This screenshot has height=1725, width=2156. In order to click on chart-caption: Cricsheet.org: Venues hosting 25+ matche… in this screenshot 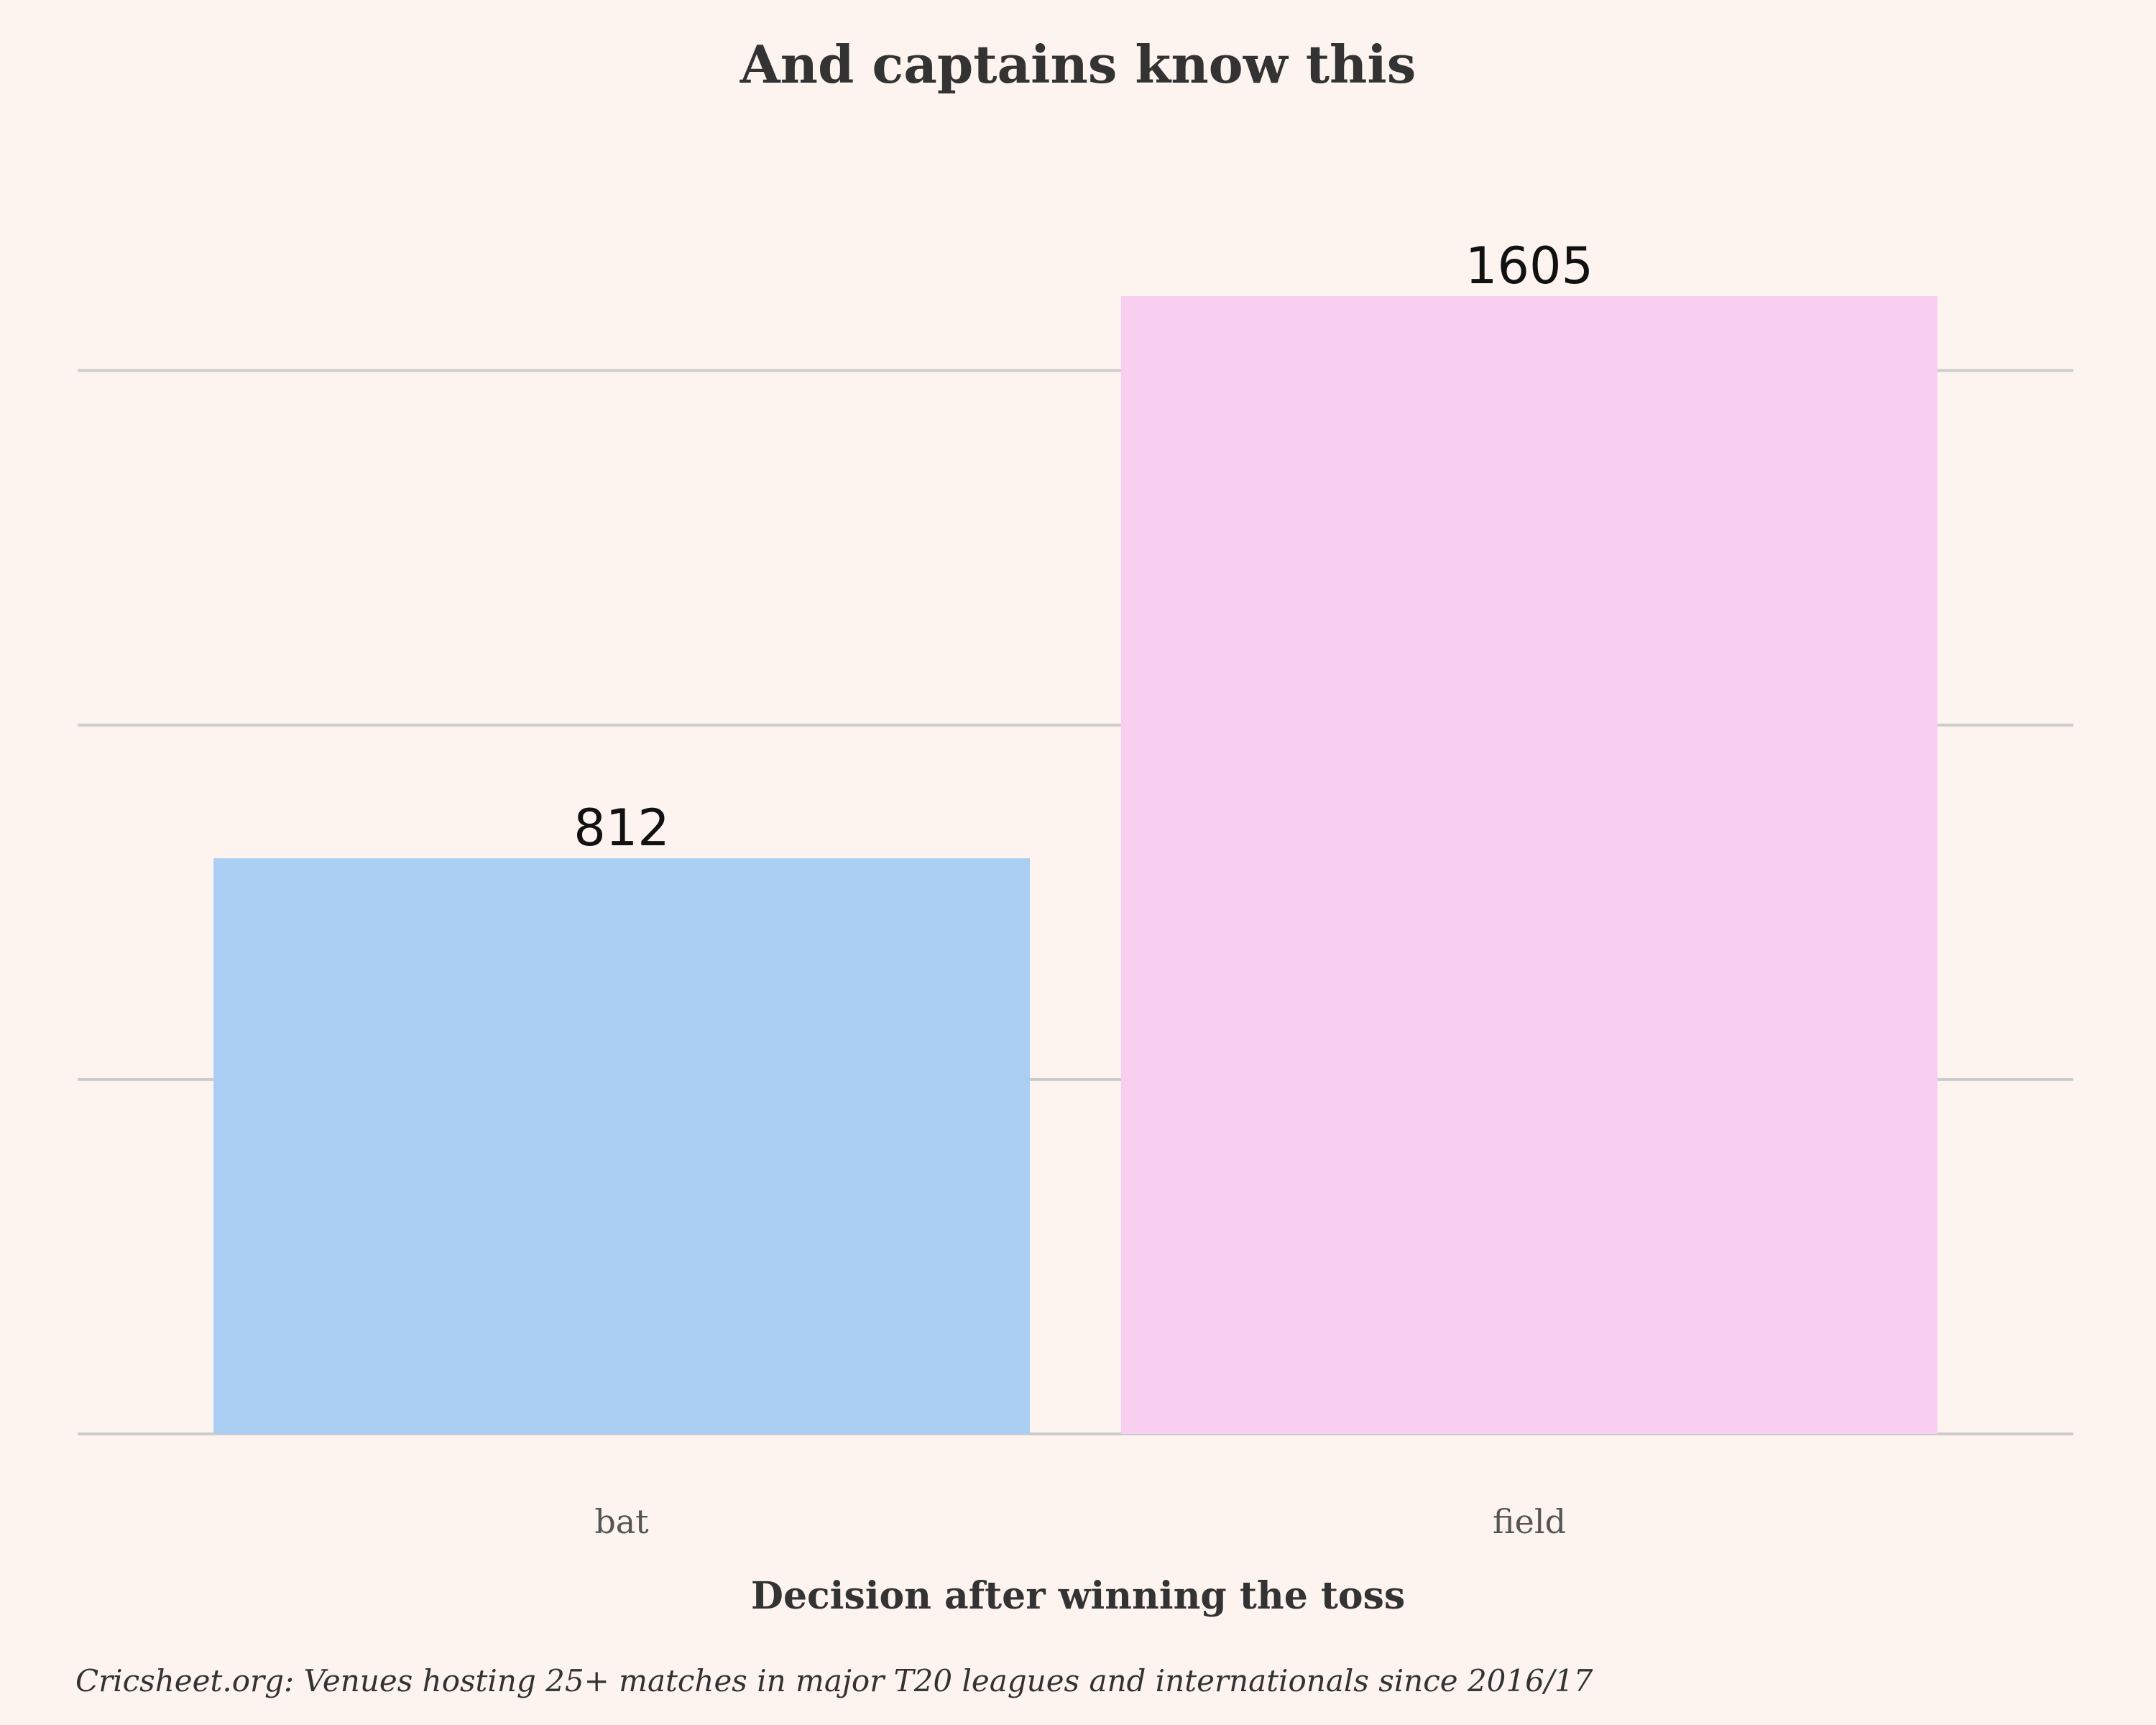, I will do `click(834, 1680)`.